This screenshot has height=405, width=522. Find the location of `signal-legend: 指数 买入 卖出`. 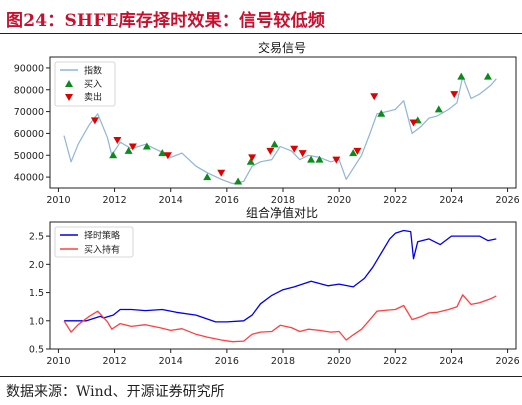

signal-legend: 指数 买入 卖出 is located at coordinates (85, 84).